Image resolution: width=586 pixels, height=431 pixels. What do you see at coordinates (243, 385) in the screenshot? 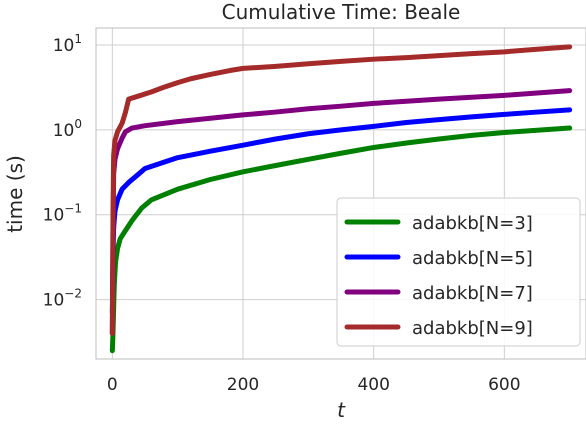
I see `x-tick-label: 200` at bounding box center [243, 385].